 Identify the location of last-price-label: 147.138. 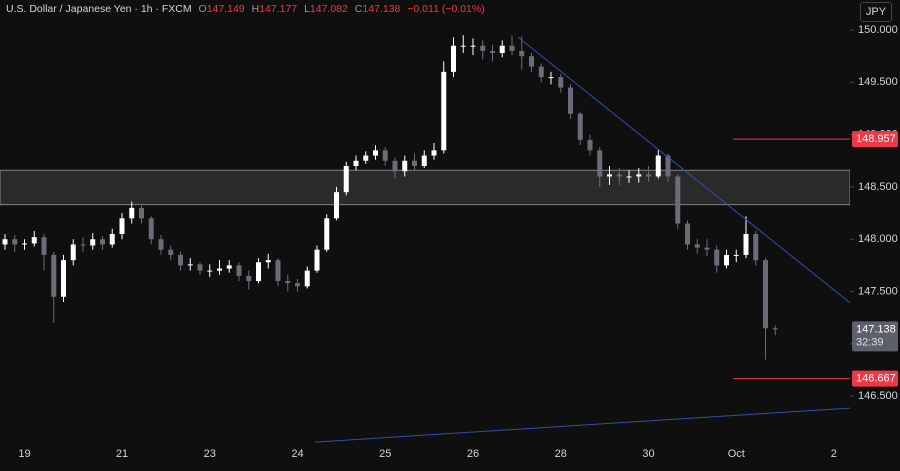
(876, 329).